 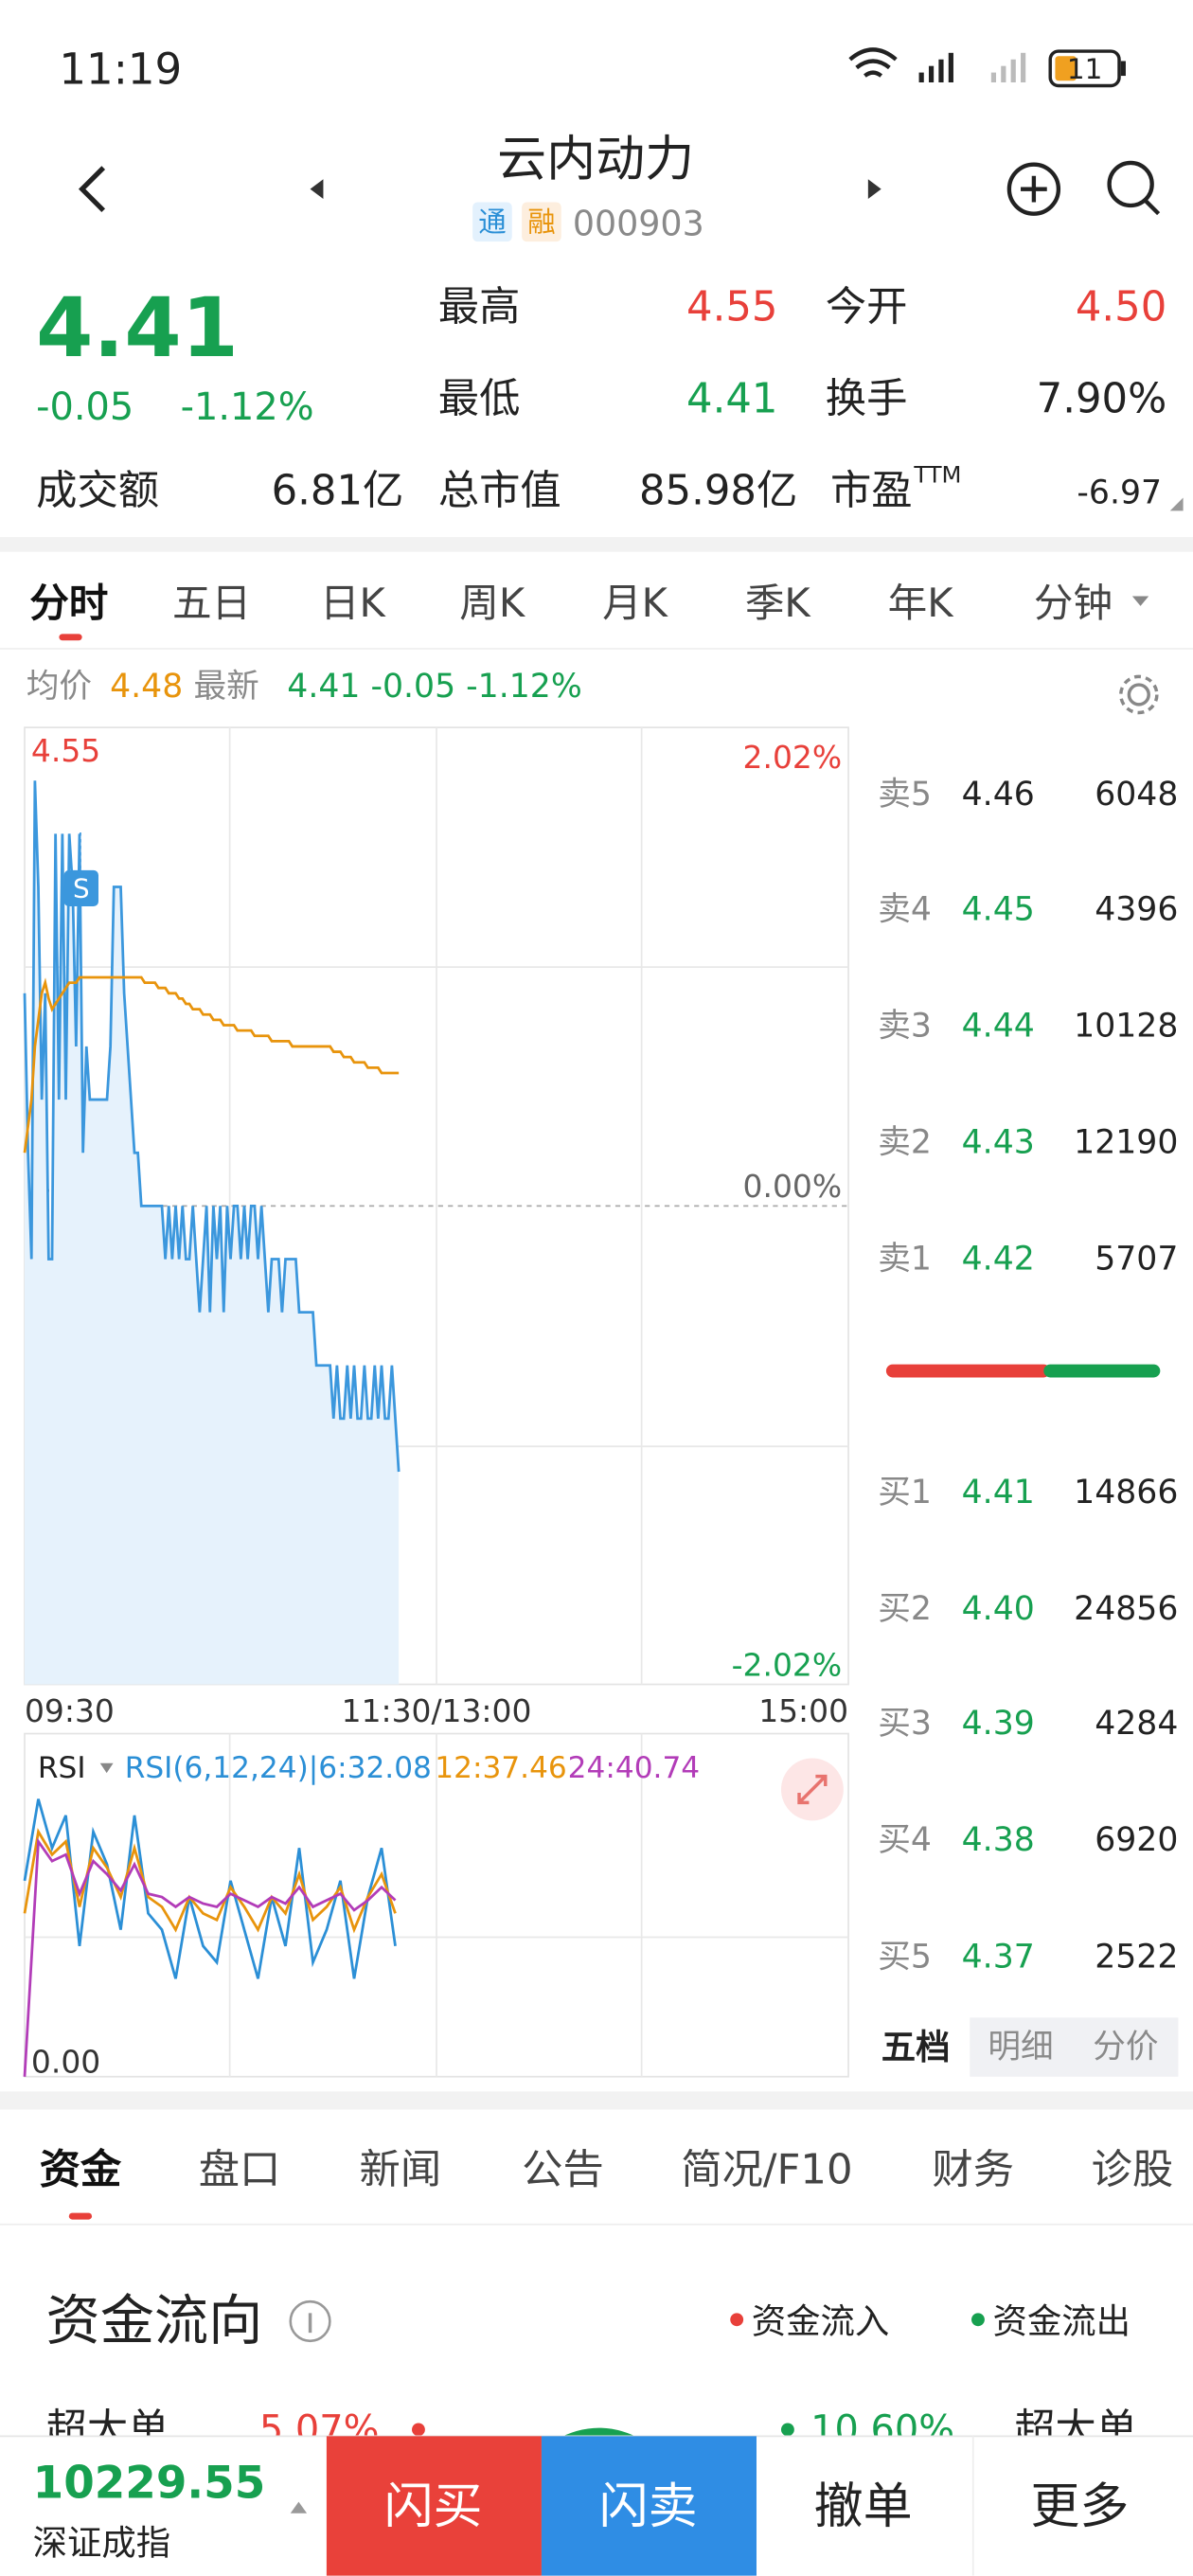 I want to click on stat-label: 总市值, so click(x=499, y=492).